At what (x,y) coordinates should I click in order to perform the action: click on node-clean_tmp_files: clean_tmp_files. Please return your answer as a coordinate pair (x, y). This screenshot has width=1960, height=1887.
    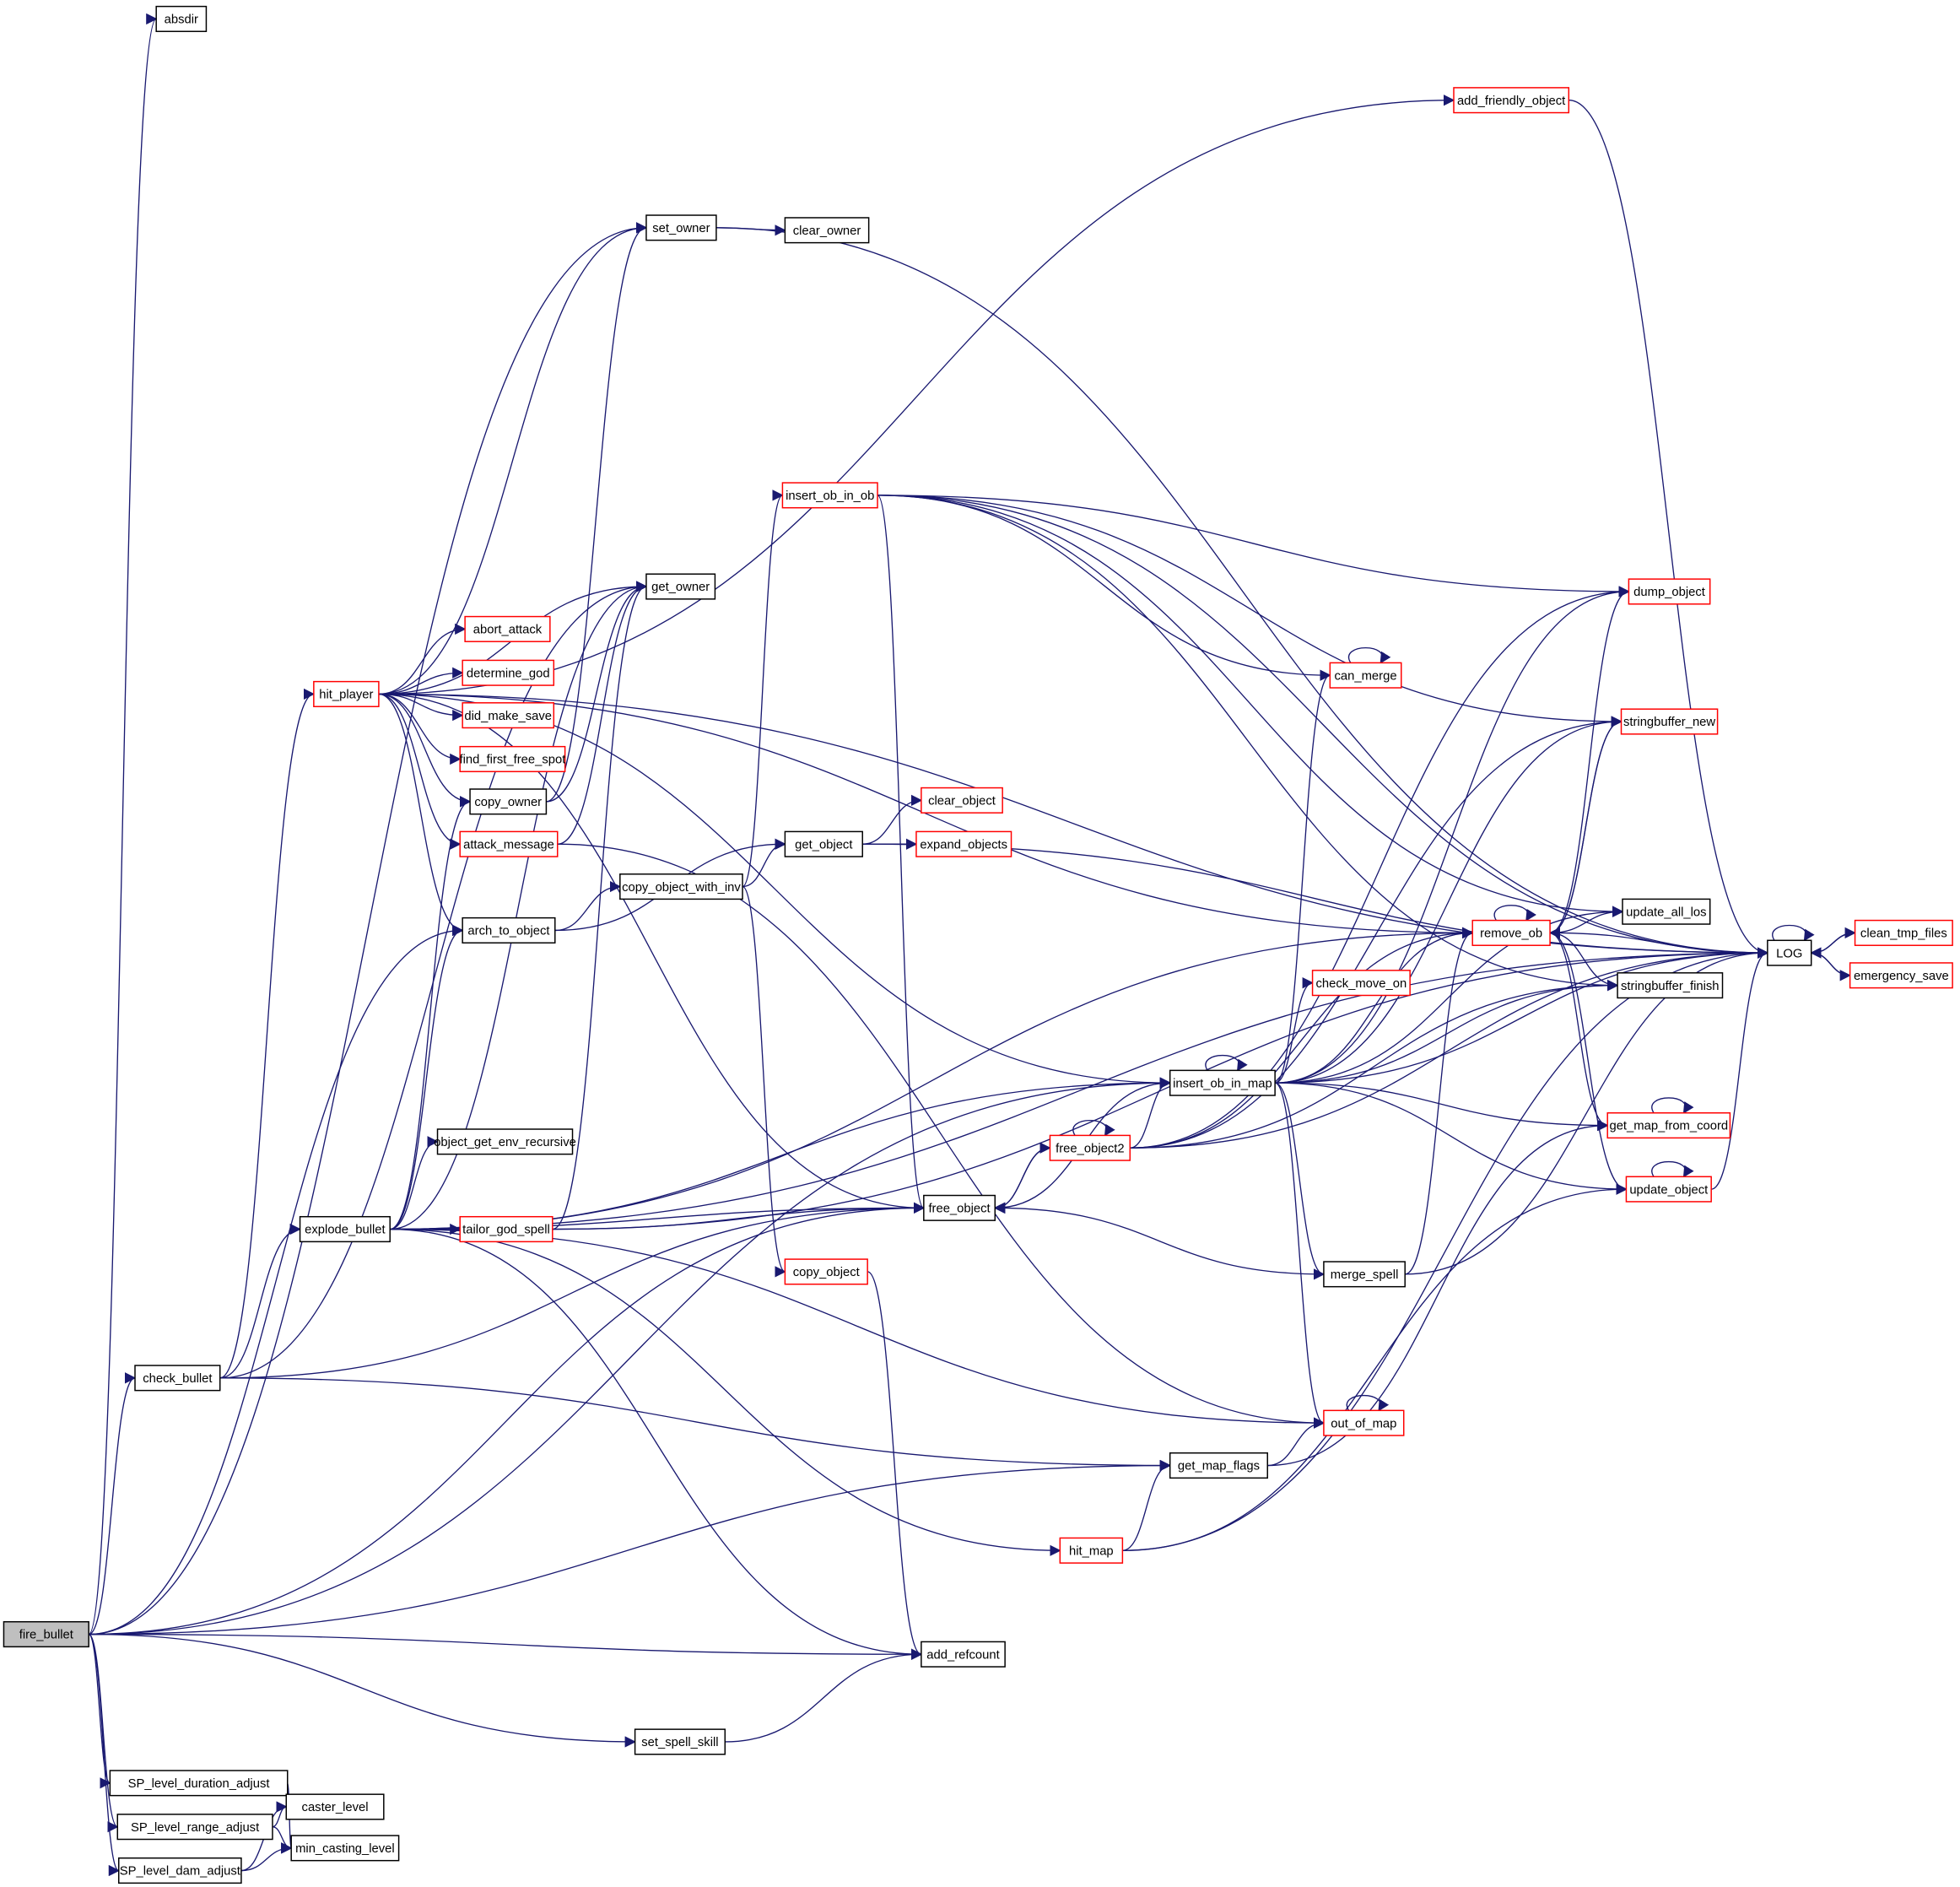
    Looking at the image, I should click on (1903, 933).